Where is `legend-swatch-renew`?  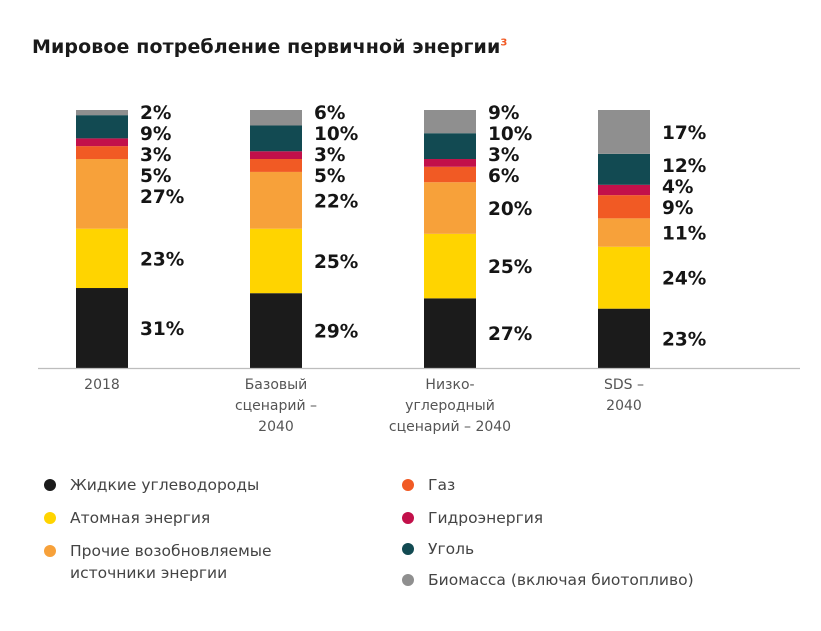 legend-swatch-renew is located at coordinates (50, 551).